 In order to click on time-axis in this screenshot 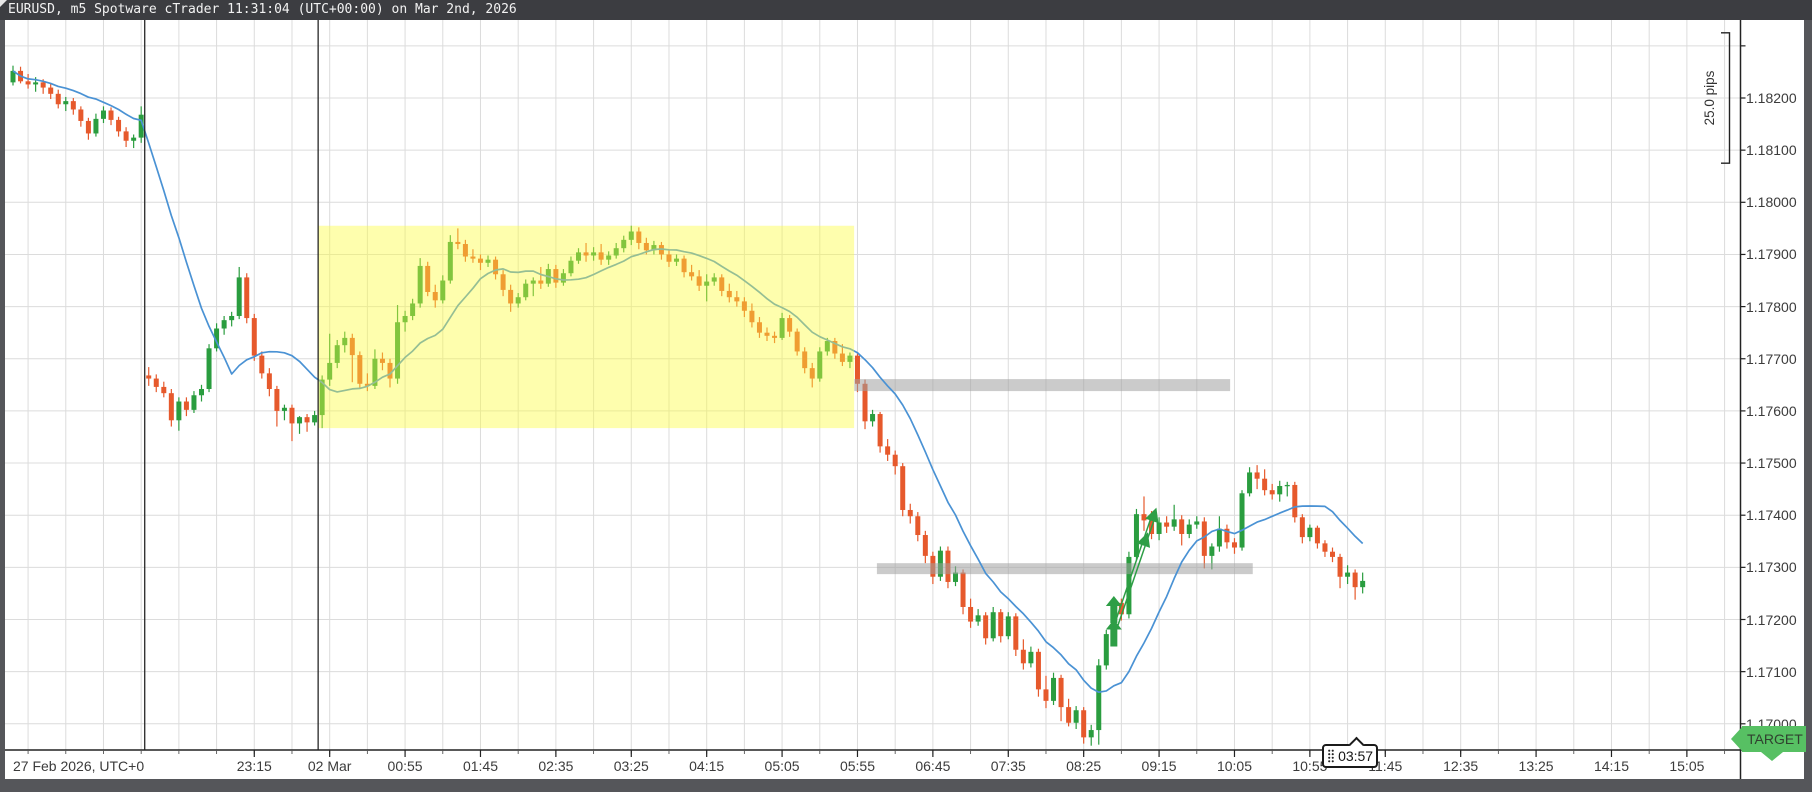, I will do `click(872, 764)`.